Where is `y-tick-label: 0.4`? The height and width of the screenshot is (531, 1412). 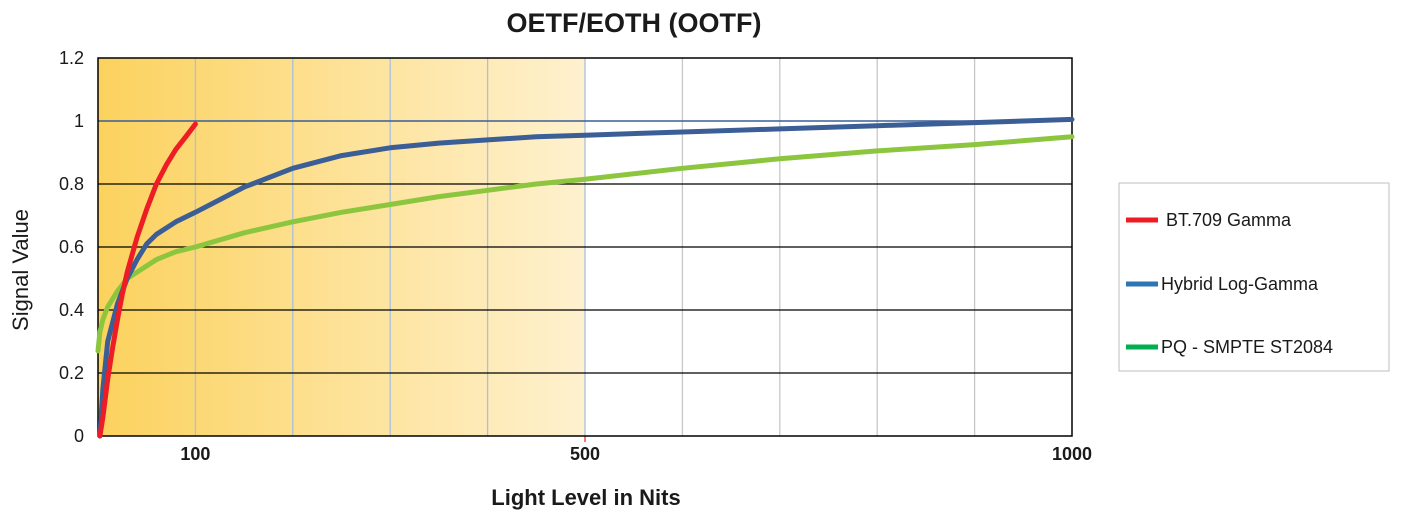
y-tick-label: 0.4 is located at coordinates (71, 310).